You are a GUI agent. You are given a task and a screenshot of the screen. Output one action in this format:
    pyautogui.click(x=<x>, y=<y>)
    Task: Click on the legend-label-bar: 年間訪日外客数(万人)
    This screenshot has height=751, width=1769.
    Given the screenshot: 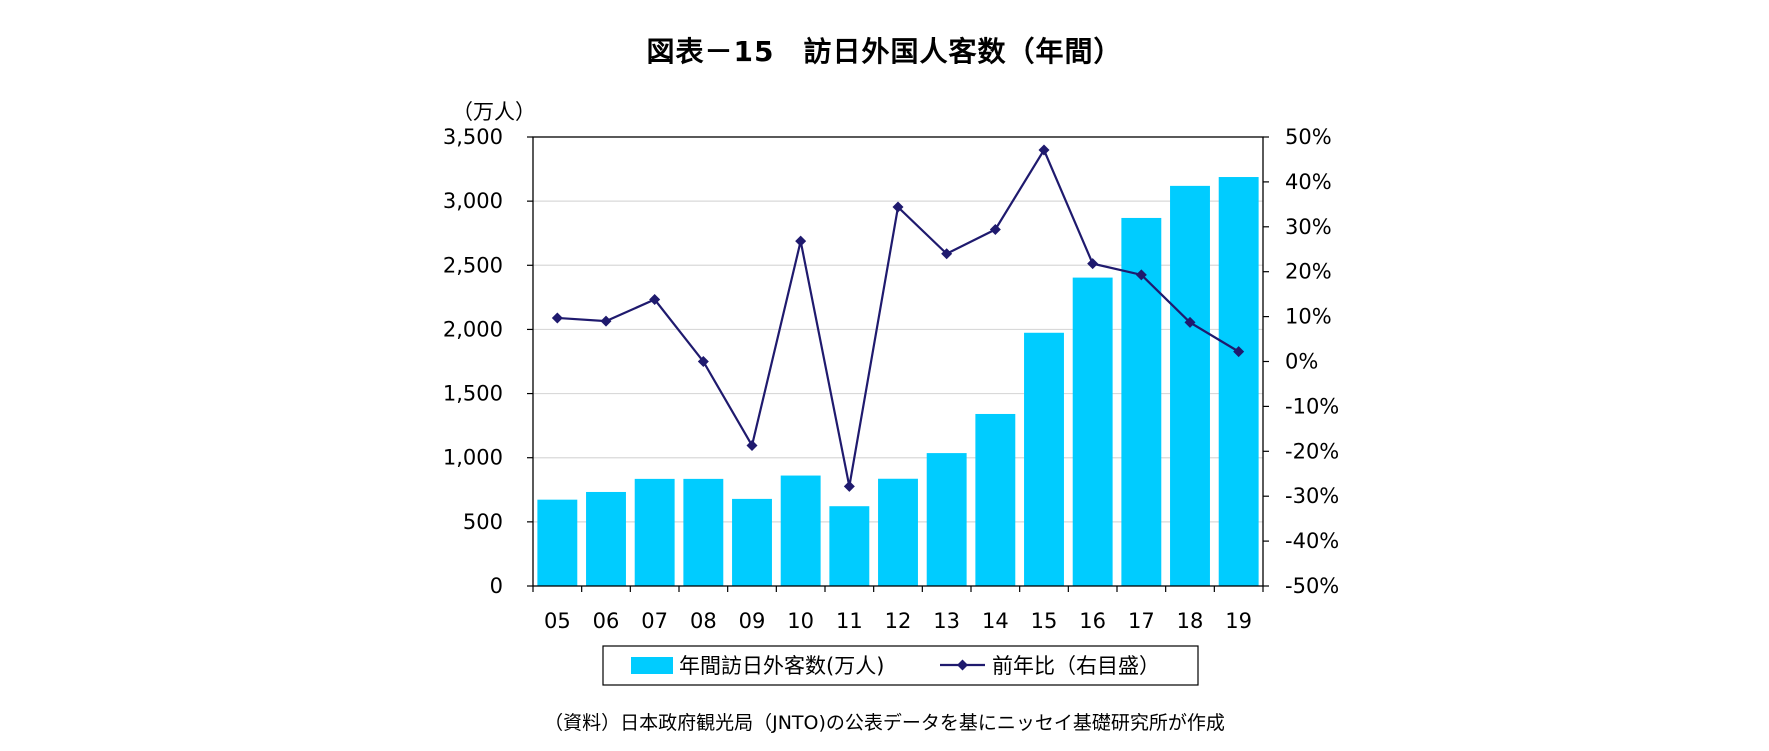 What is the action you would take?
    pyautogui.click(x=781, y=666)
    